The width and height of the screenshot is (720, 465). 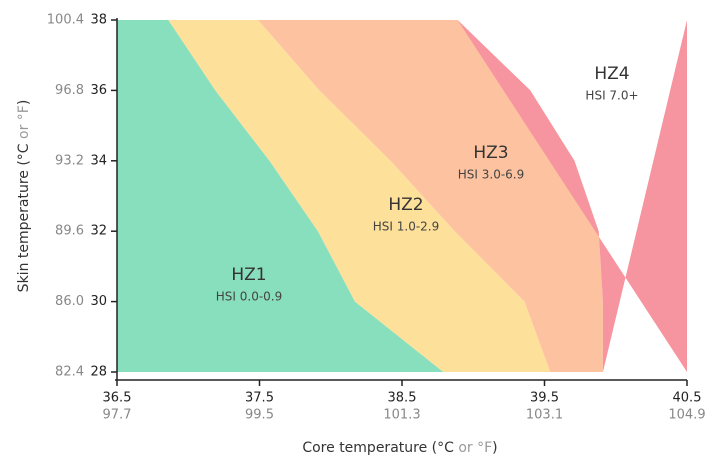 I want to click on x-tick-label: 38.5, so click(x=402, y=398).